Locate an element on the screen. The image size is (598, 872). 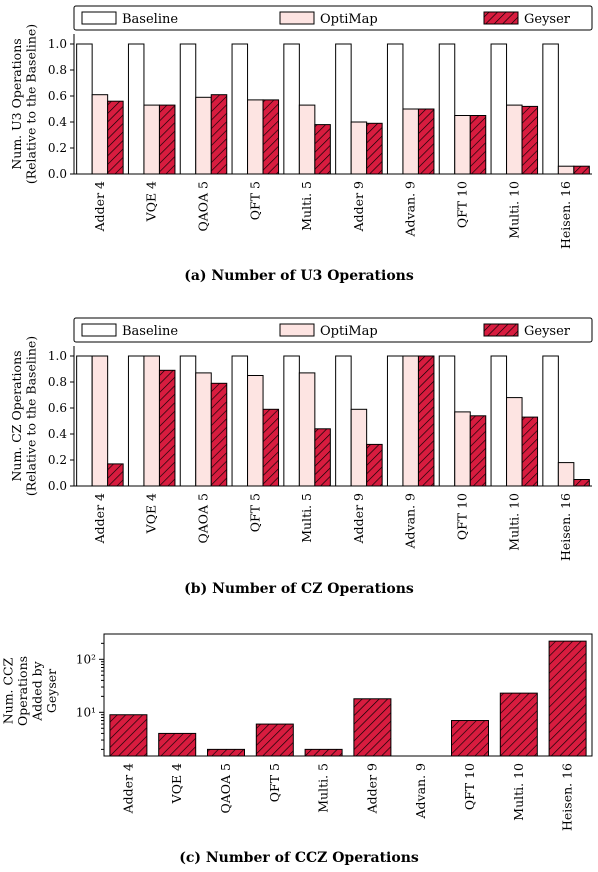
y-tick-label: 10¹ is located at coordinates (86, 712).